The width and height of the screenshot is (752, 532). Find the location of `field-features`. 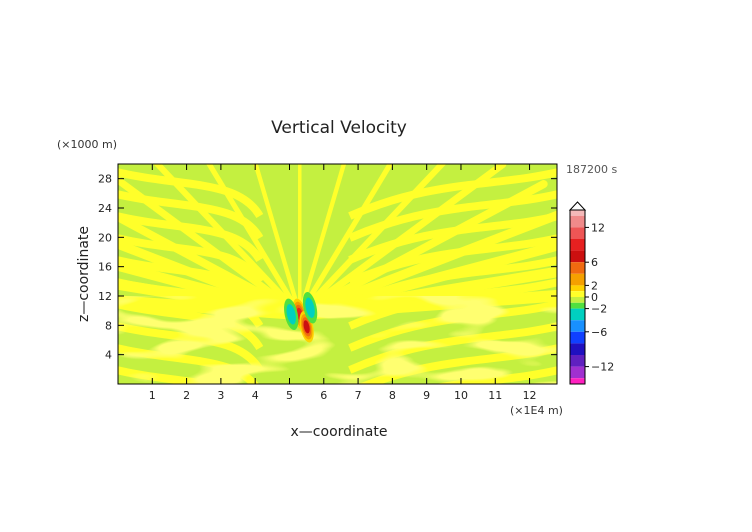

field-features is located at coordinates (301, 317).